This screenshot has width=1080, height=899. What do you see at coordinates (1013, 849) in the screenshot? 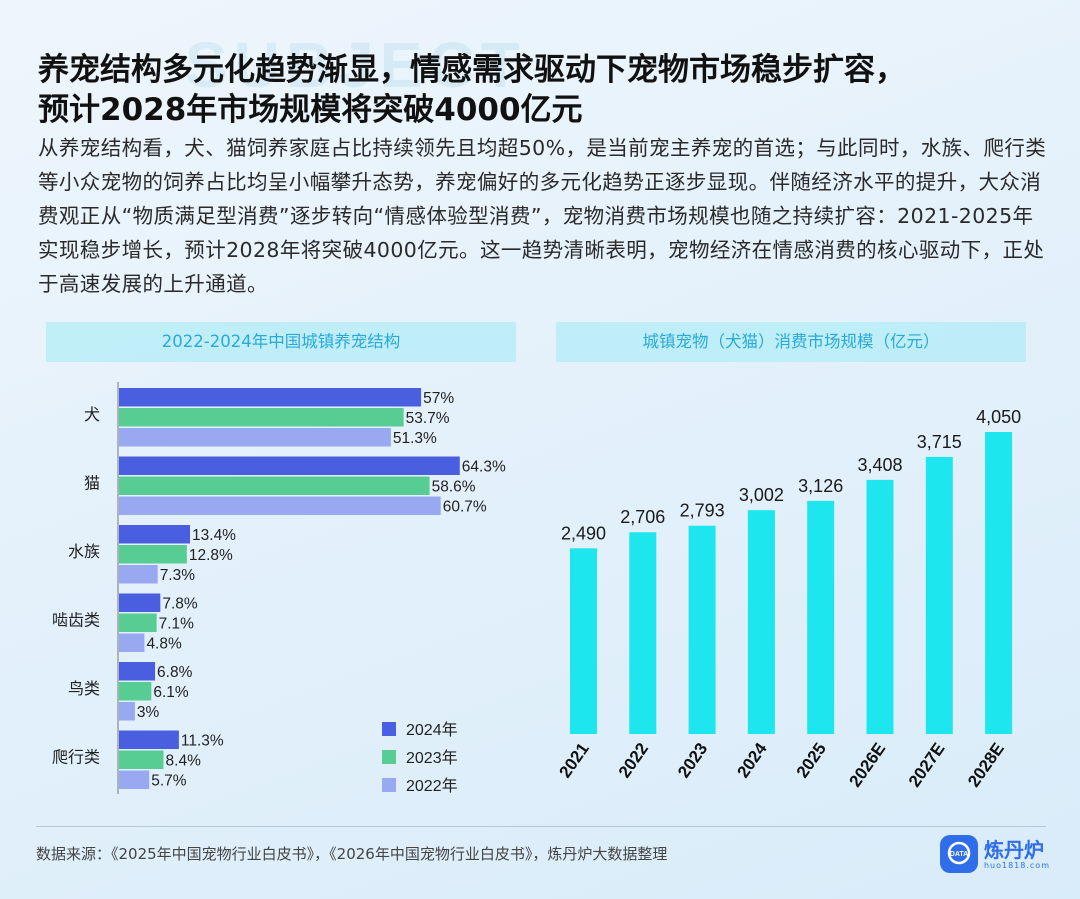
I see `logo-name: 炼丹炉` at bounding box center [1013, 849].